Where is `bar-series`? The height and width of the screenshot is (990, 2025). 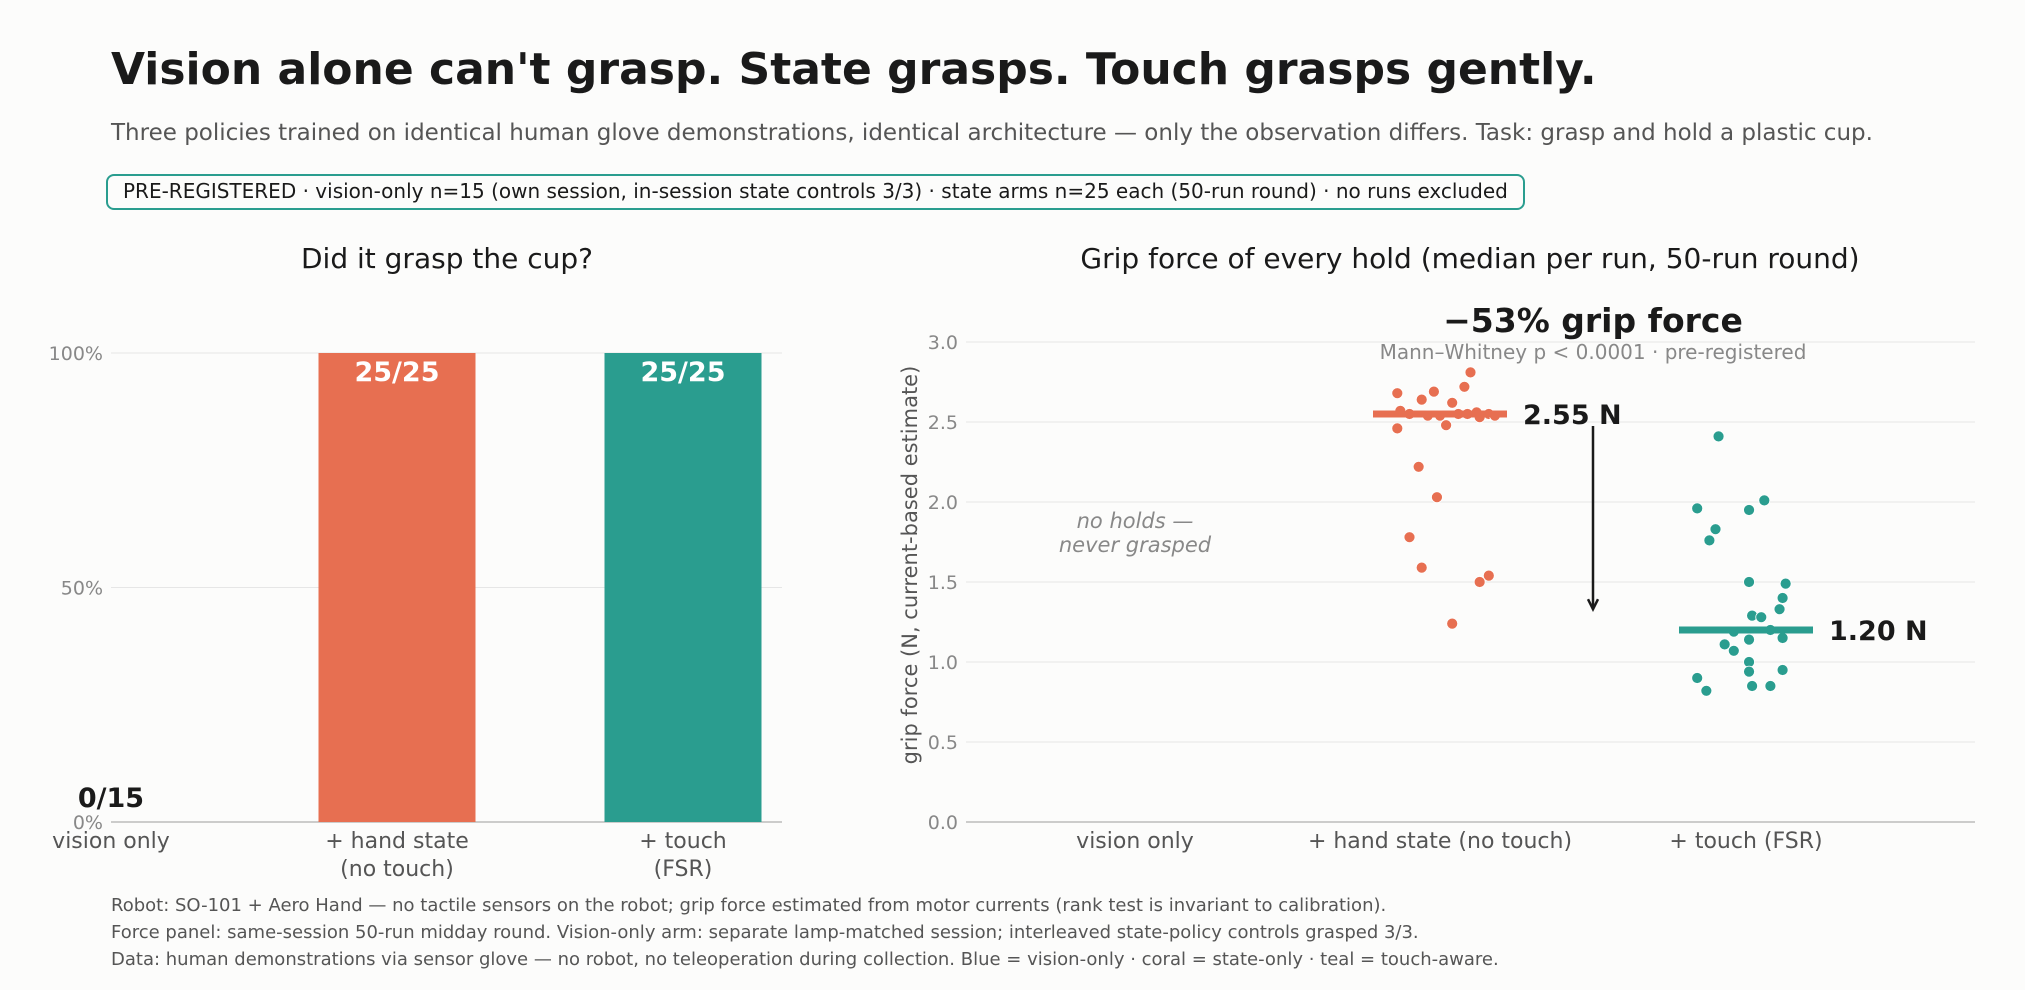
bar-series is located at coordinates (540, 587).